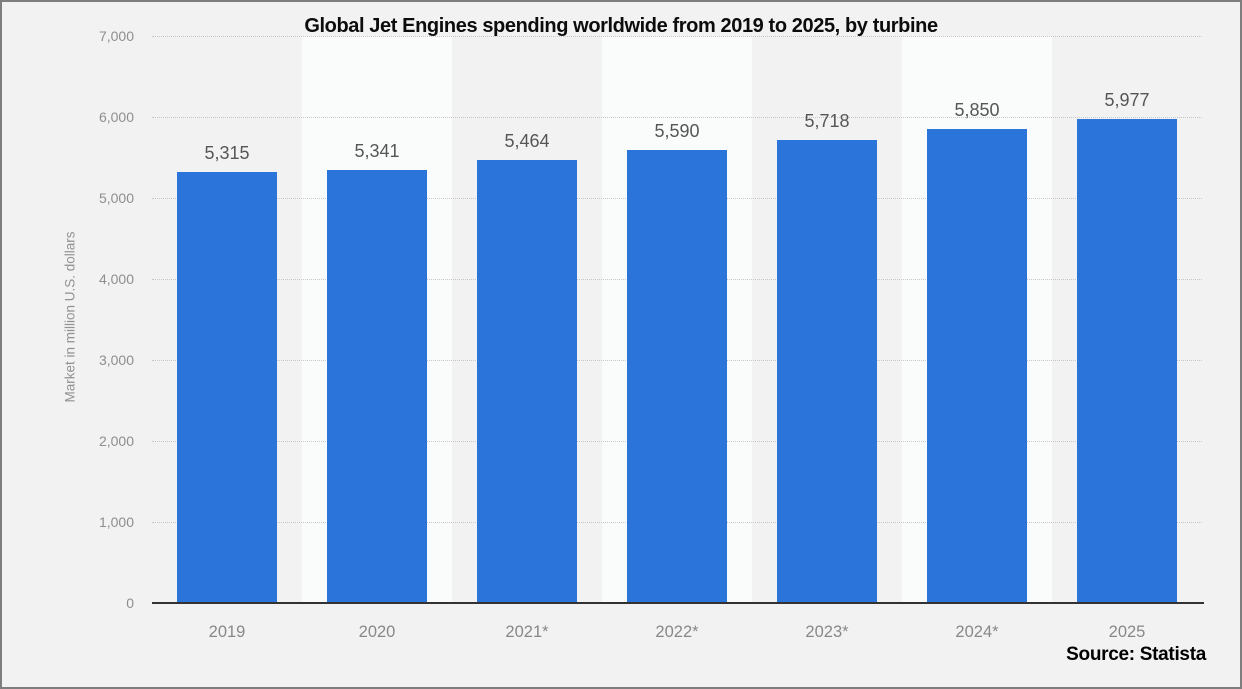 The height and width of the screenshot is (689, 1242). What do you see at coordinates (678, 603) in the screenshot?
I see `x-axis-line` at bounding box center [678, 603].